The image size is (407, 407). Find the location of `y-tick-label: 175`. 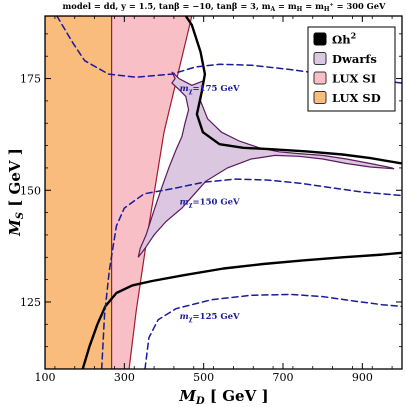

y-tick-label: 175 is located at coordinates (30, 79).